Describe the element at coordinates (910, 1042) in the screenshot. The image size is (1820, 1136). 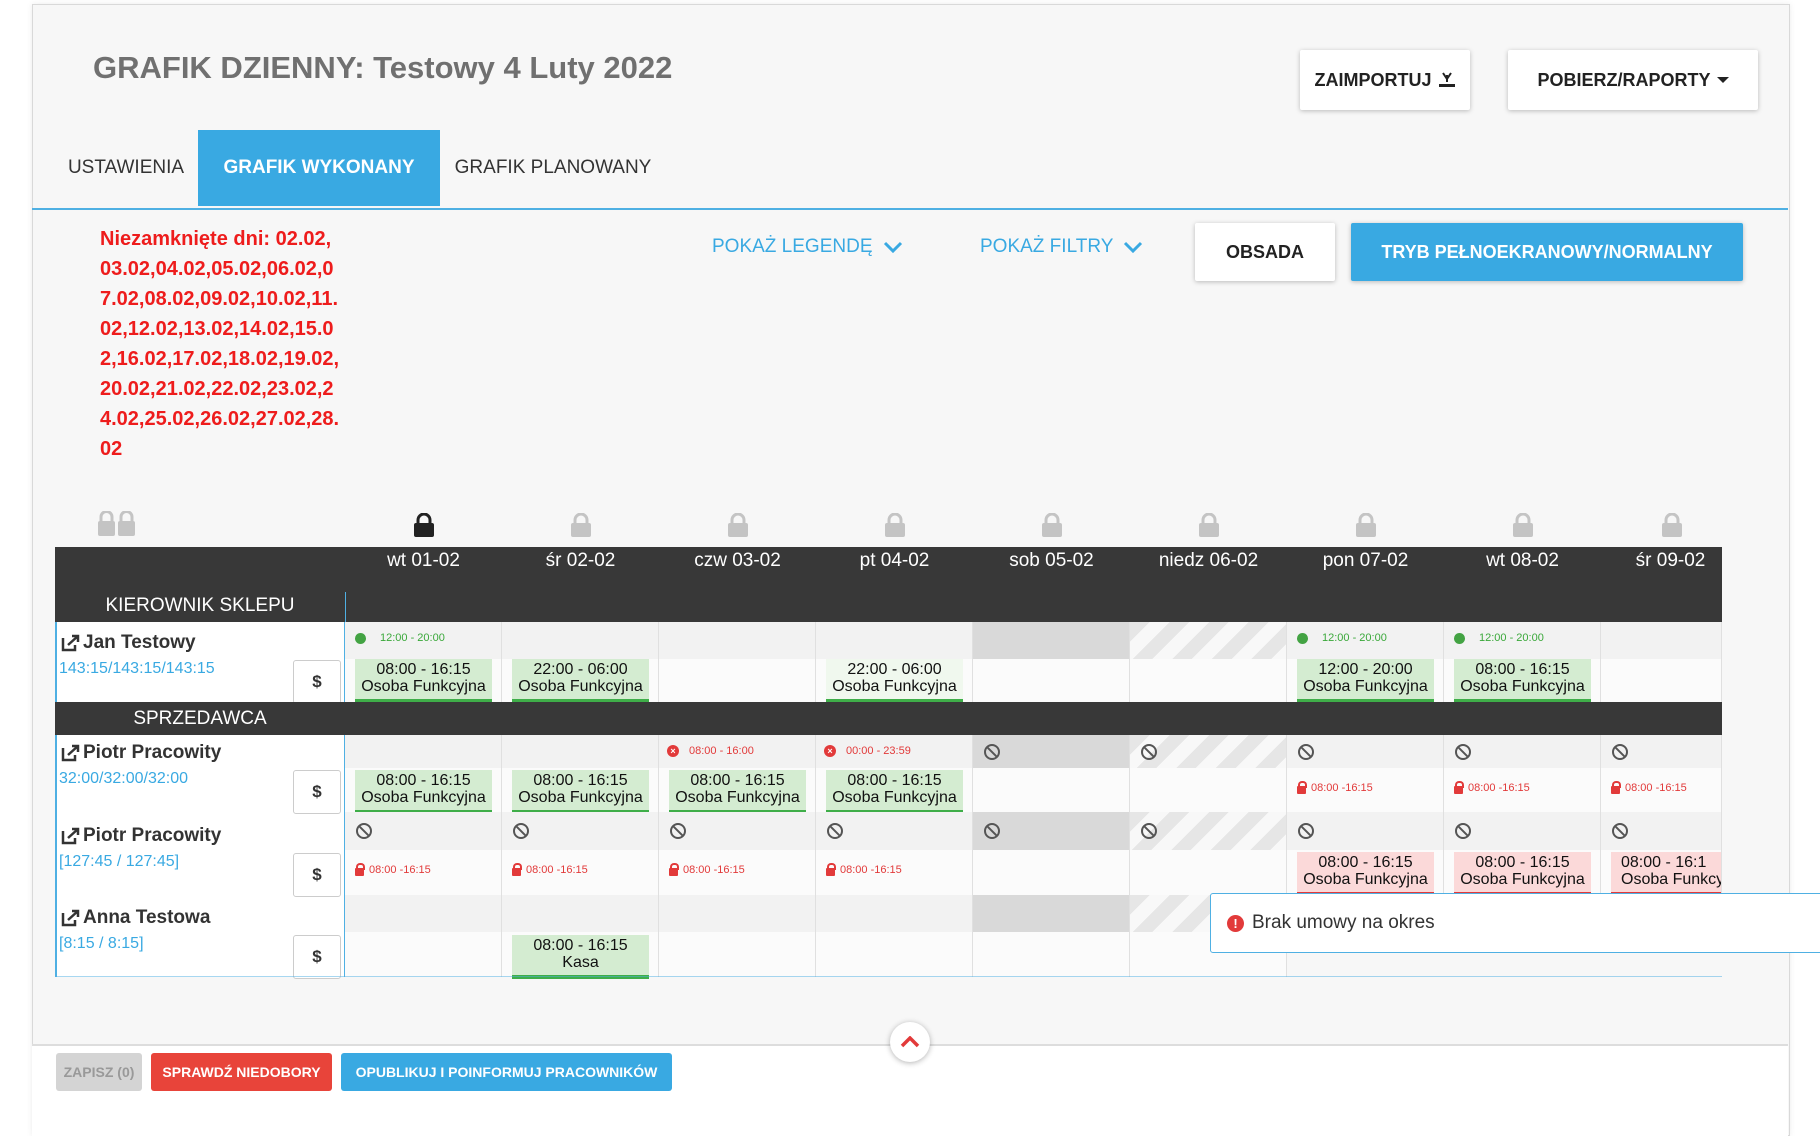
I see `collapse-toggle` at that location.